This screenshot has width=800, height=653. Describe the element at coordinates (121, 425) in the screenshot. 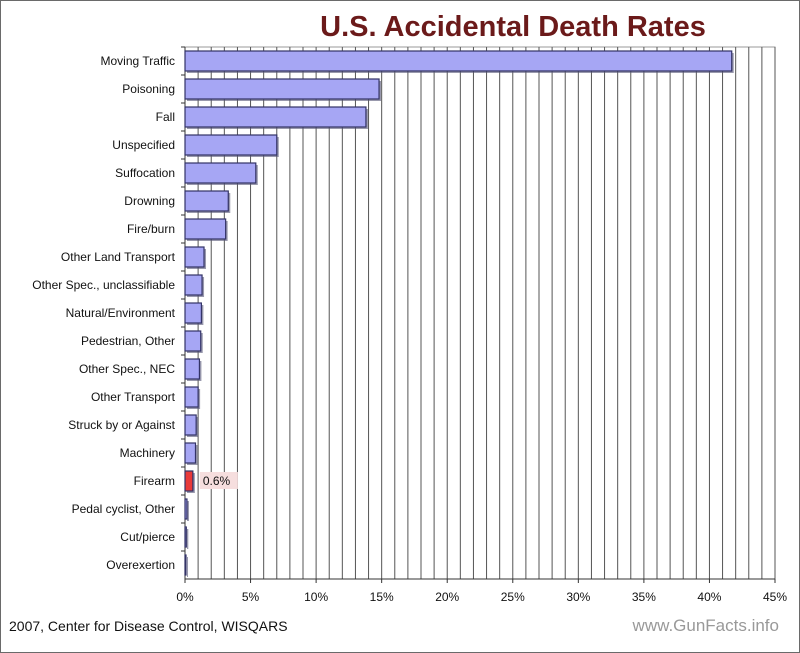

I see `category-label: Struck by or Against` at that location.